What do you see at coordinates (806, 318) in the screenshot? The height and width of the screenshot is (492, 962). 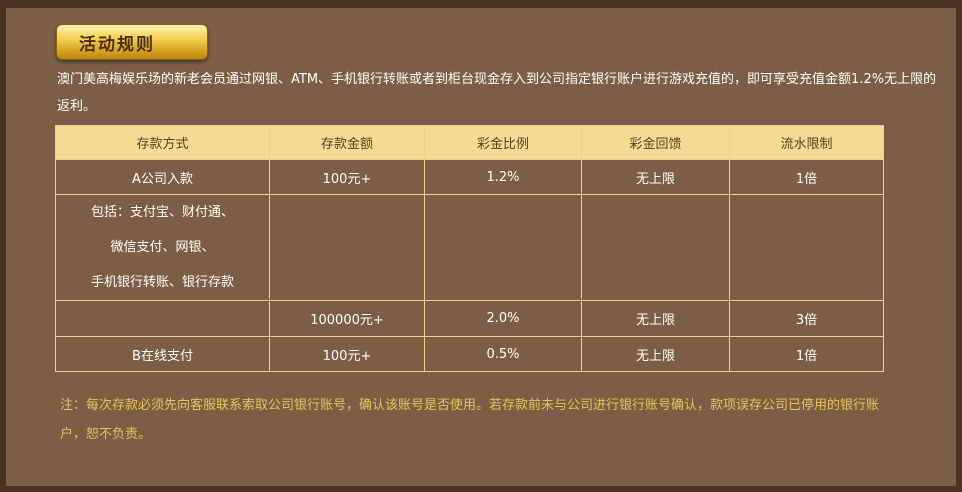 I see `cell-turnover: 3倍` at bounding box center [806, 318].